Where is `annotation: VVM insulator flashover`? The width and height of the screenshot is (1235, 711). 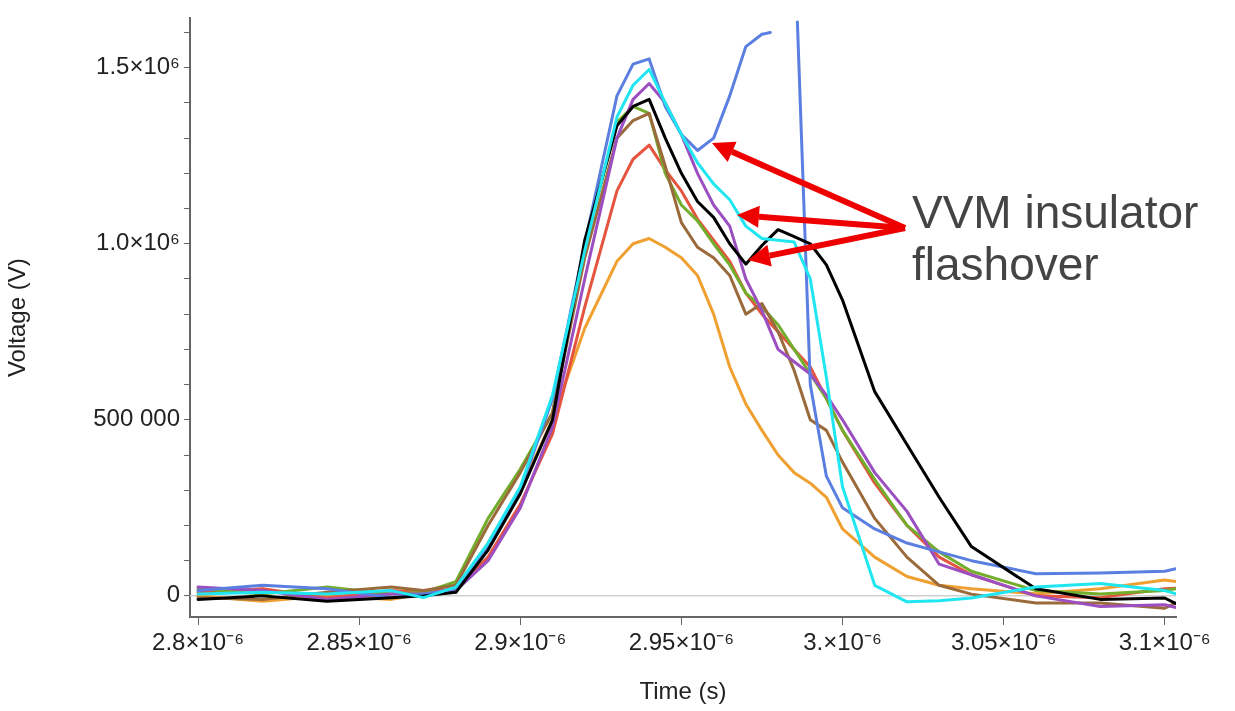 annotation: VVM insulator flashover is located at coordinates (1056, 238).